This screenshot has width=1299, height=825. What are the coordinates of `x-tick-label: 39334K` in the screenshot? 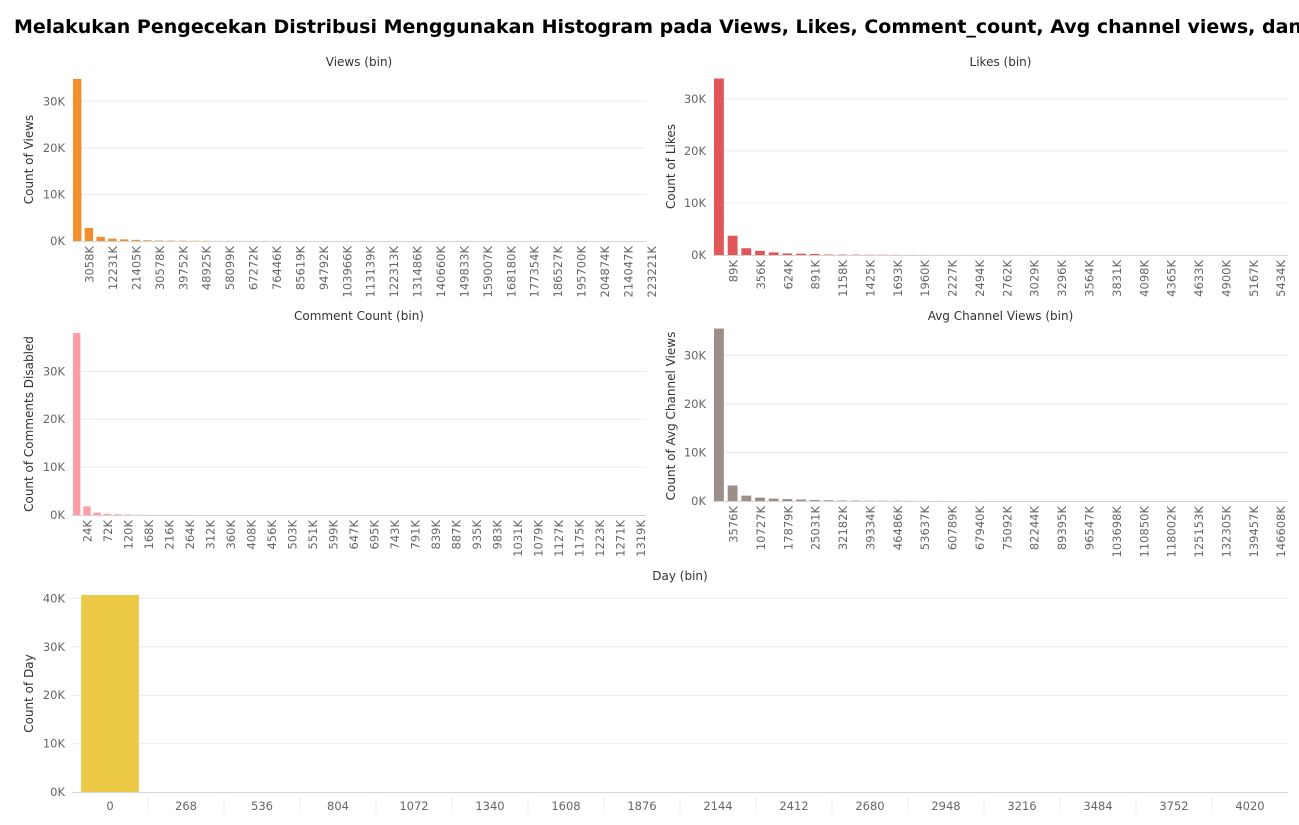 It's located at (870, 528).